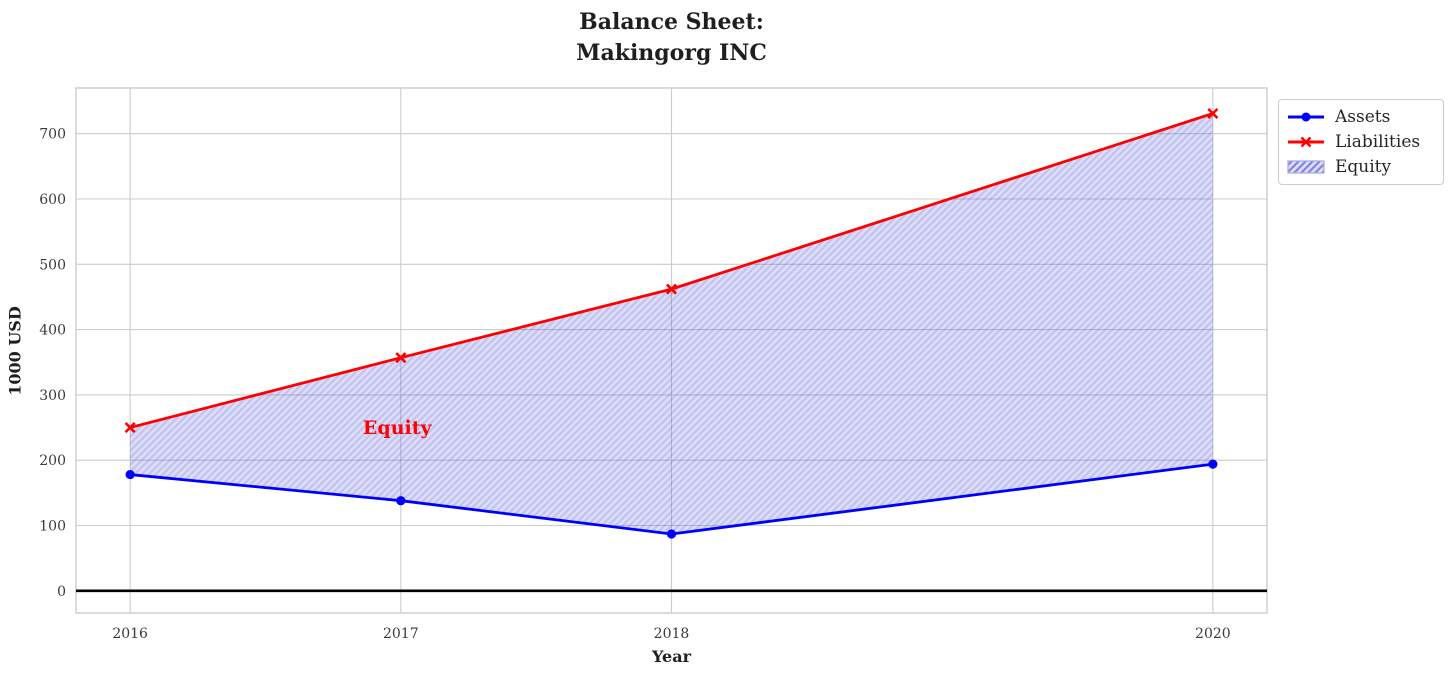 The width and height of the screenshot is (1454, 676). Describe the element at coordinates (52, 200) in the screenshot. I see `y-tick-label: 600` at that location.